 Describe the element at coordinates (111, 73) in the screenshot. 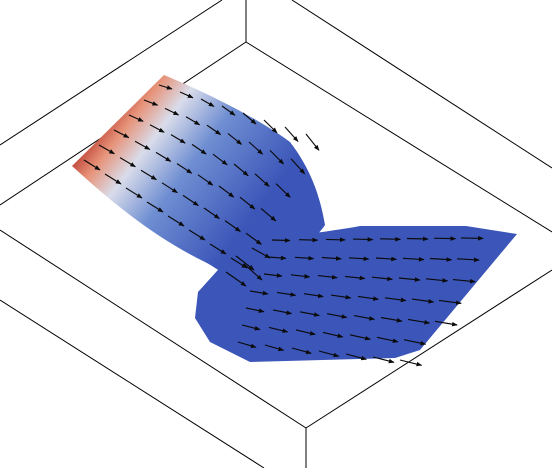

I see `box-edge-top-left` at that location.